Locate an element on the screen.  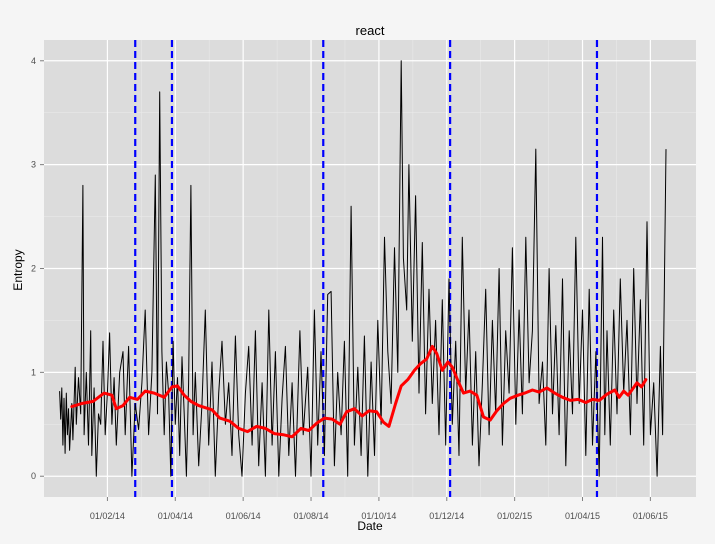
y-axis-label: Entropy is located at coordinates (18, 269).